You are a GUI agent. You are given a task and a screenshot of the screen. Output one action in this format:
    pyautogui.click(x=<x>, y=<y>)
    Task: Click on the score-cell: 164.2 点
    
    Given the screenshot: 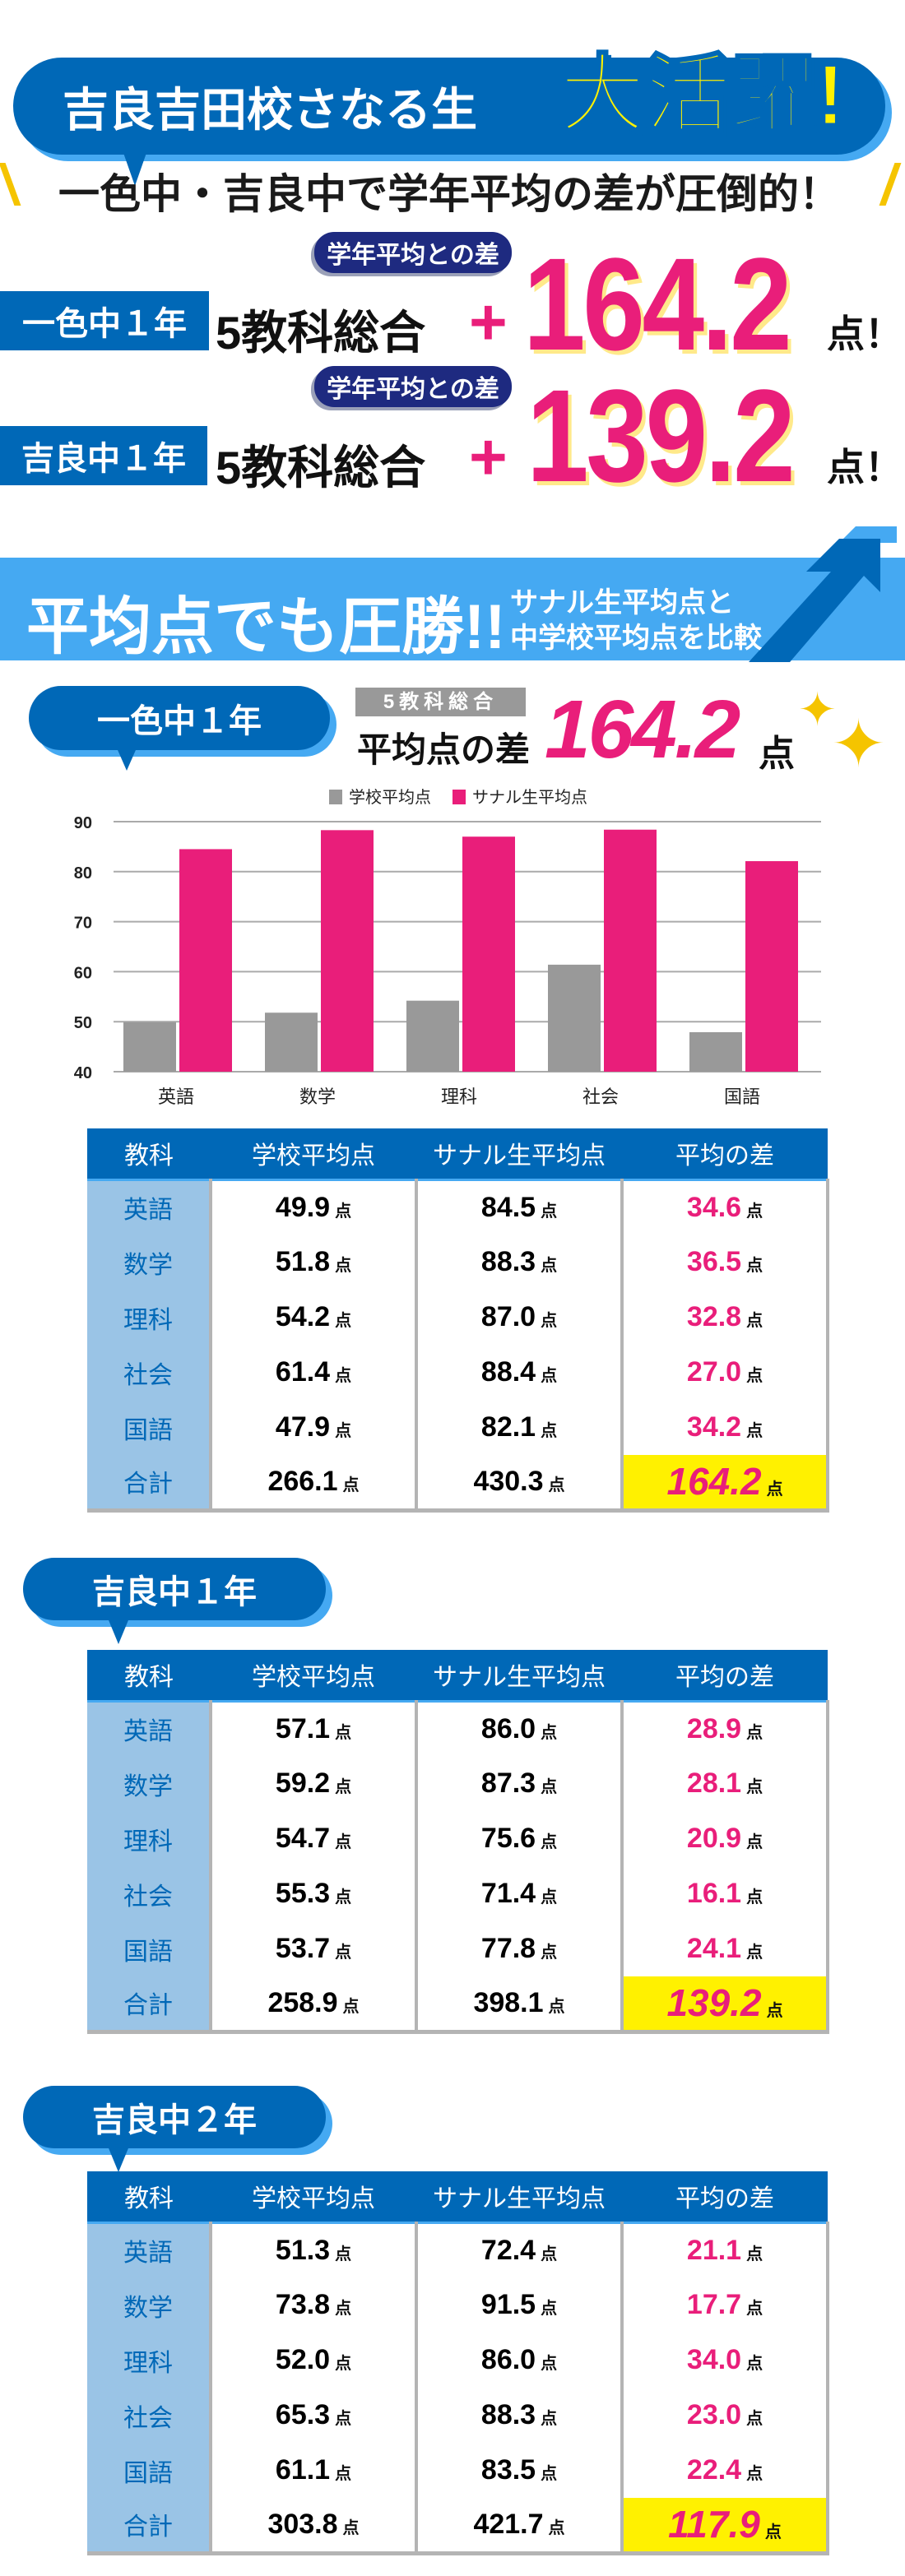 What is the action you would take?
    pyautogui.click(x=725, y=1484)
    